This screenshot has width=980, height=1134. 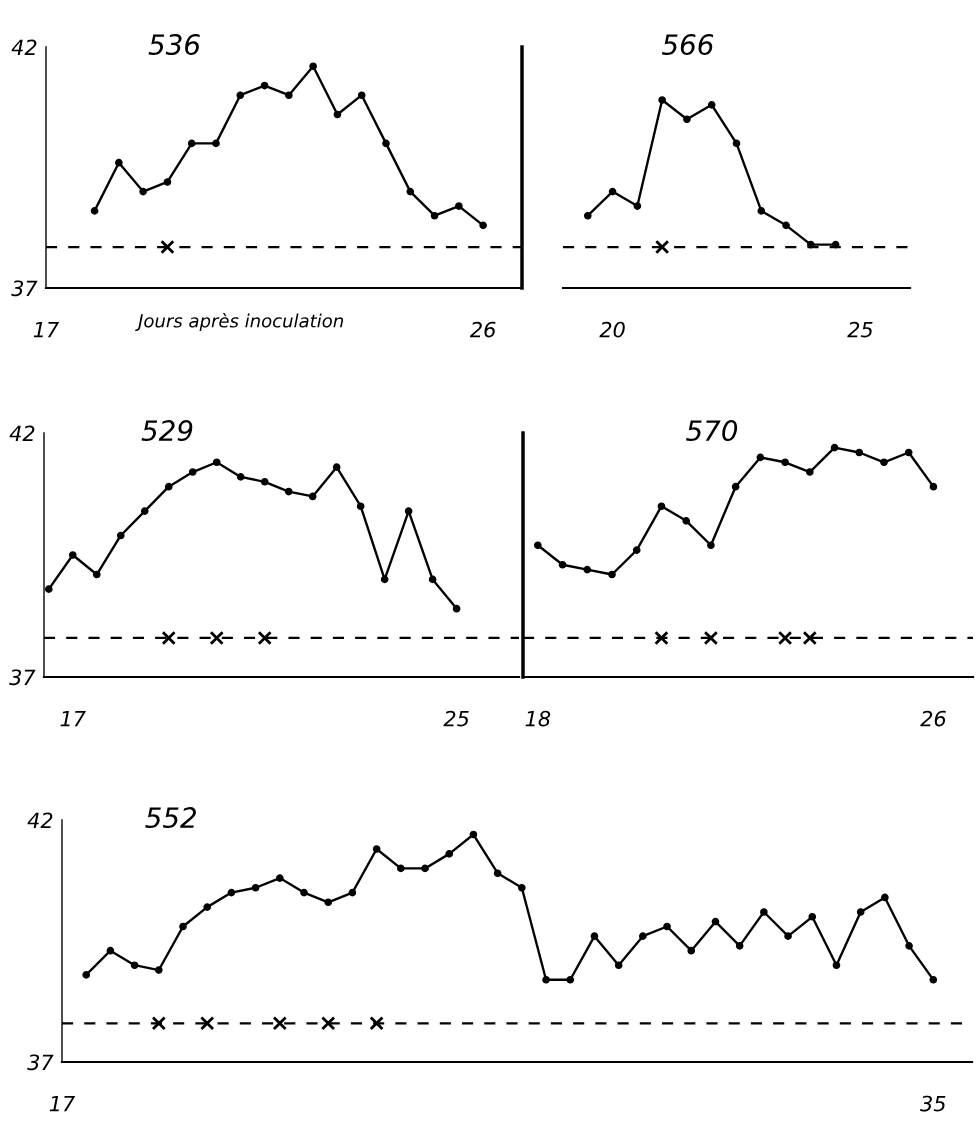 What do you see at coordinates (687, 45) in the screenshot?
I see `chart-title: 566` at bounding box center [687, 45].